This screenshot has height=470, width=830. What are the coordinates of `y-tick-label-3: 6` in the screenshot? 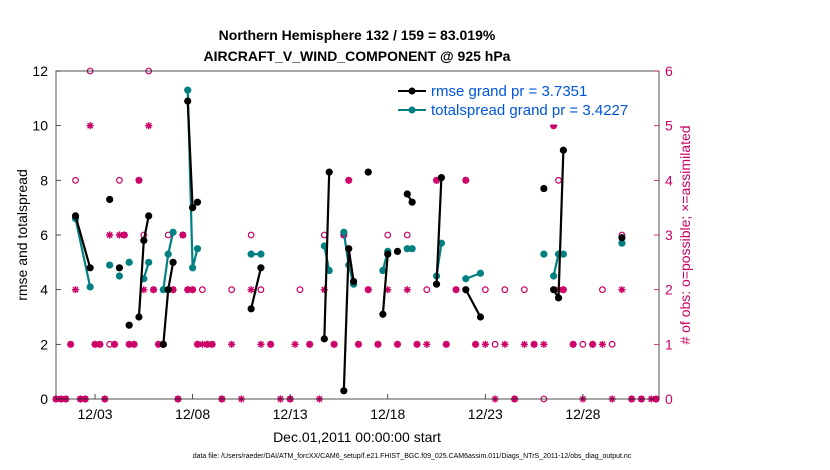 It's located at (44, 235).